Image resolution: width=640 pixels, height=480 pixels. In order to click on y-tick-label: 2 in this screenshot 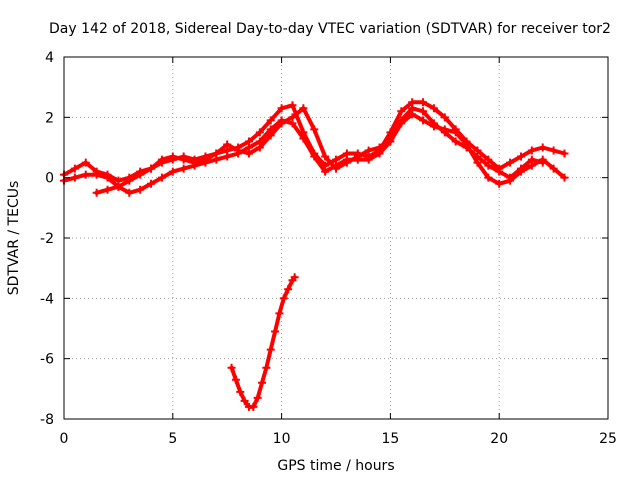, I will do `click(49, 118)`.